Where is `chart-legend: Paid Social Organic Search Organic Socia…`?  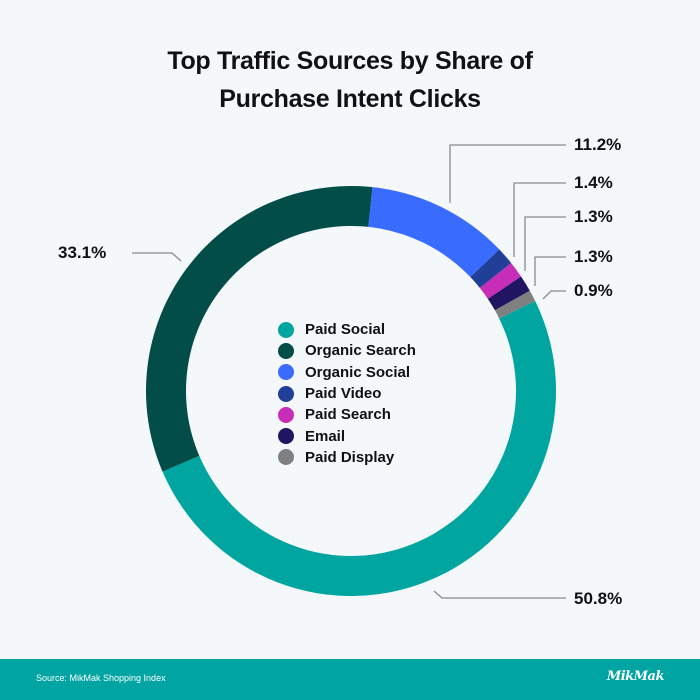 chart-legend: Paid Social Organic Search Organic Socia… is located at coordinates (347, 393).